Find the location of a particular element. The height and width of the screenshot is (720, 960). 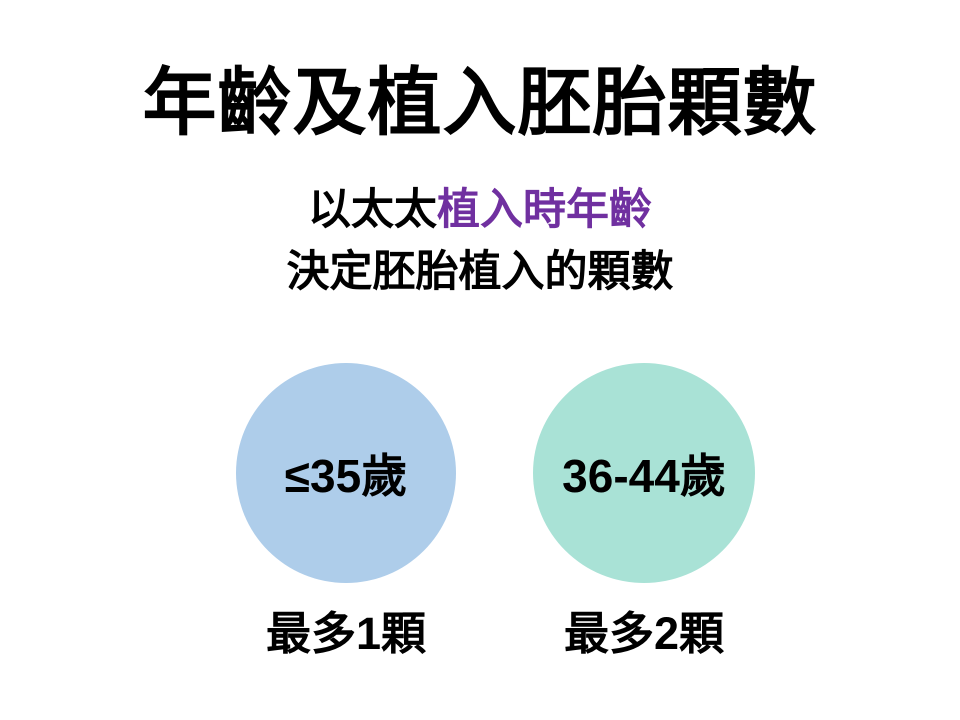

age-range-label-under-35: ≤35歲 is located at coordinates (346, 476).